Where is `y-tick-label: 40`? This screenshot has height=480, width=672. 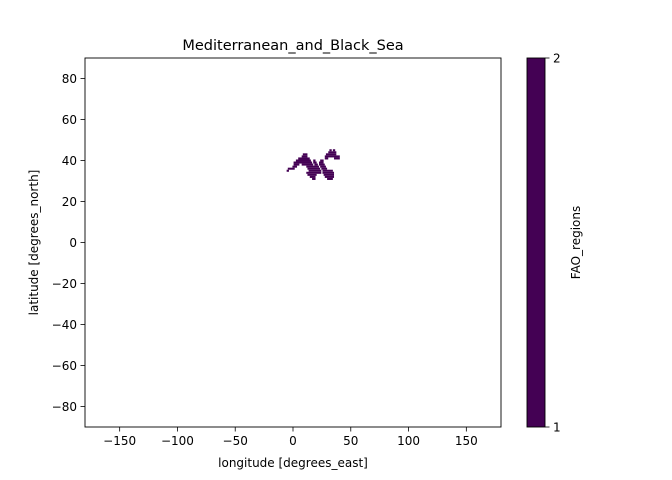 y-tick-label: 40 is located at coordinates (69, 161).